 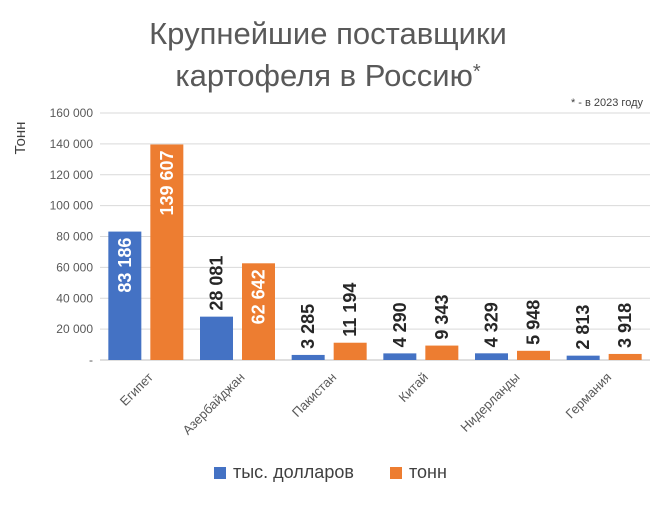 I want to click on y-tick-label: 120 000, so click(x=72, y=175).